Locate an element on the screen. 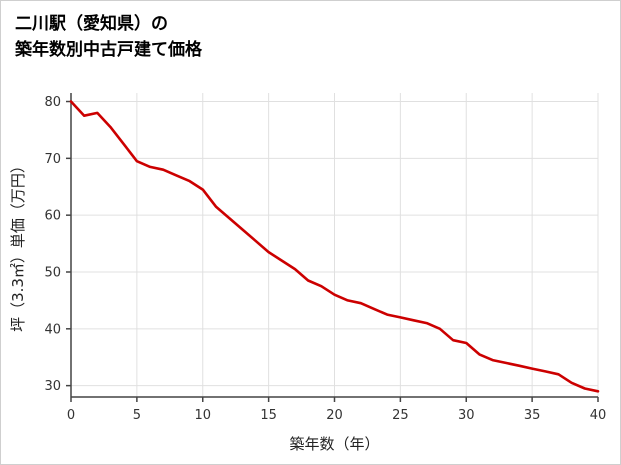 This screenshot has width=621, height=465. y-tick-label: 70 is located at coordinates (52, 159).